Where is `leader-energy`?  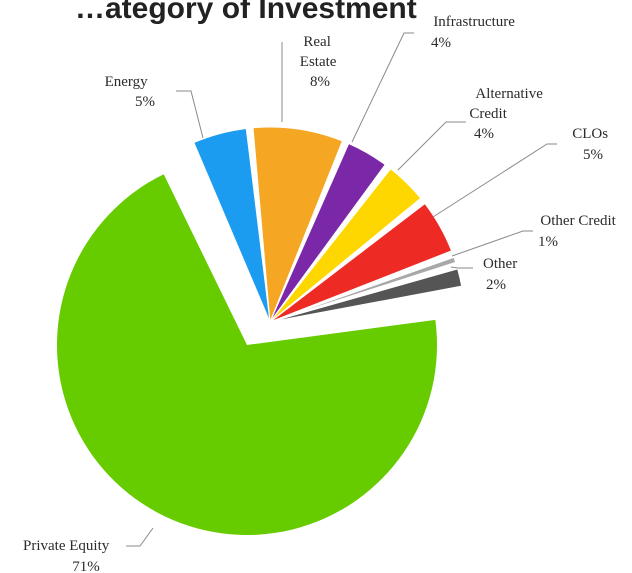
leader-energy is located at coordinates (190, 114).